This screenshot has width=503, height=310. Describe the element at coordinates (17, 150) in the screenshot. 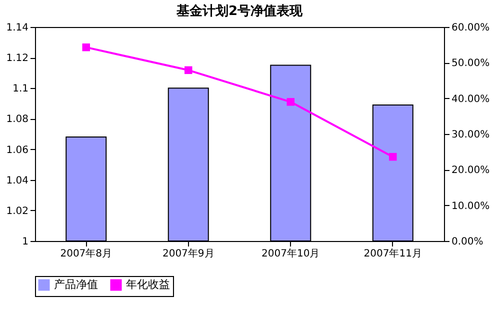

I see `y-tick-label: 1.06` at that location.